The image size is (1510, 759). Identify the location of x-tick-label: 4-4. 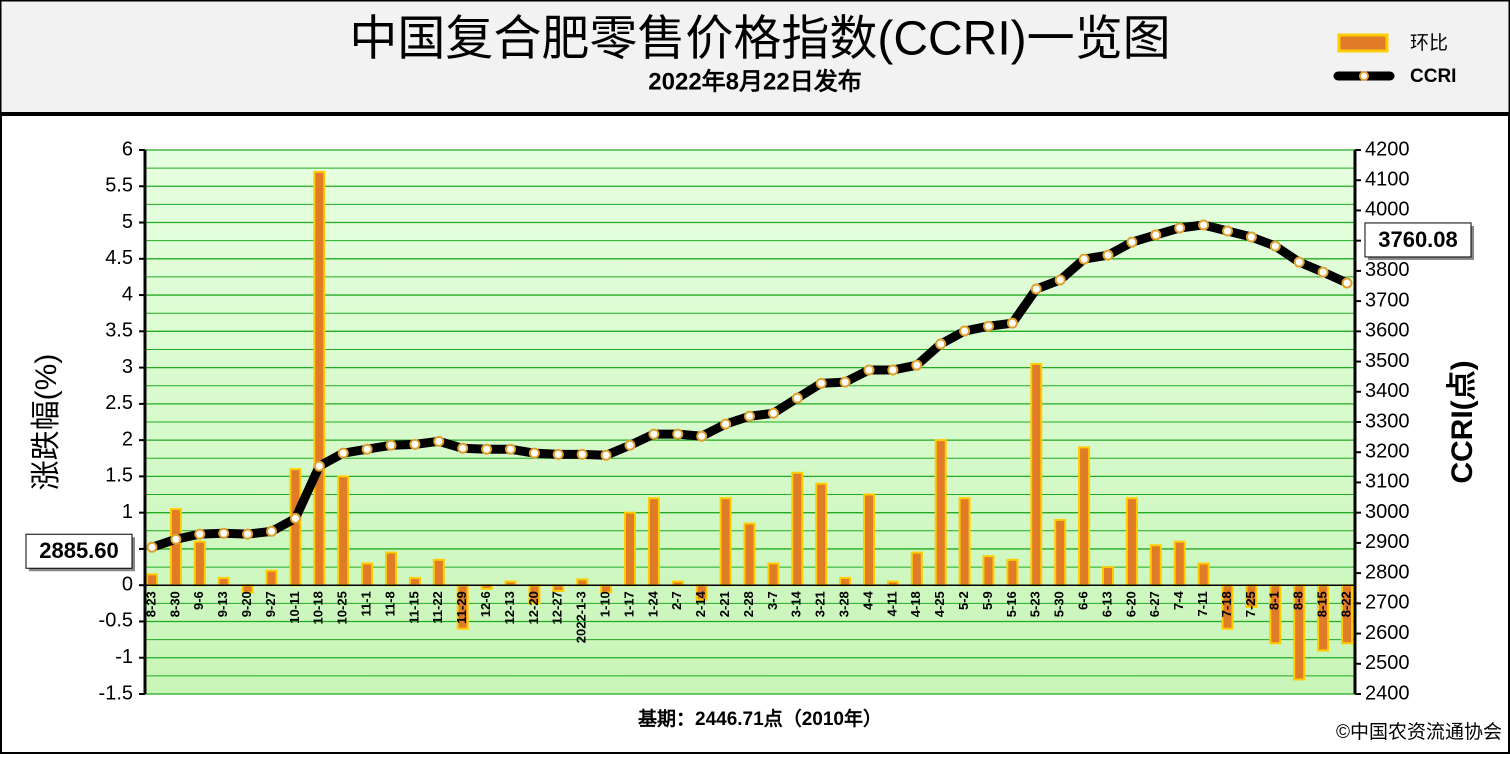
(867, 600).